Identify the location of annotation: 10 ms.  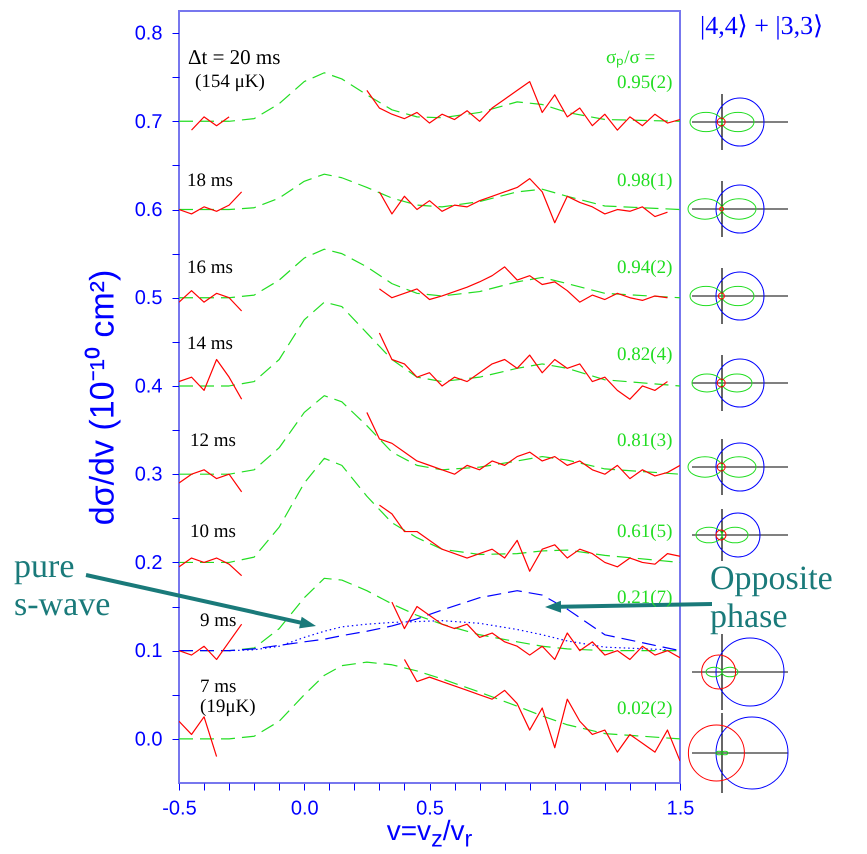
(213, 531).